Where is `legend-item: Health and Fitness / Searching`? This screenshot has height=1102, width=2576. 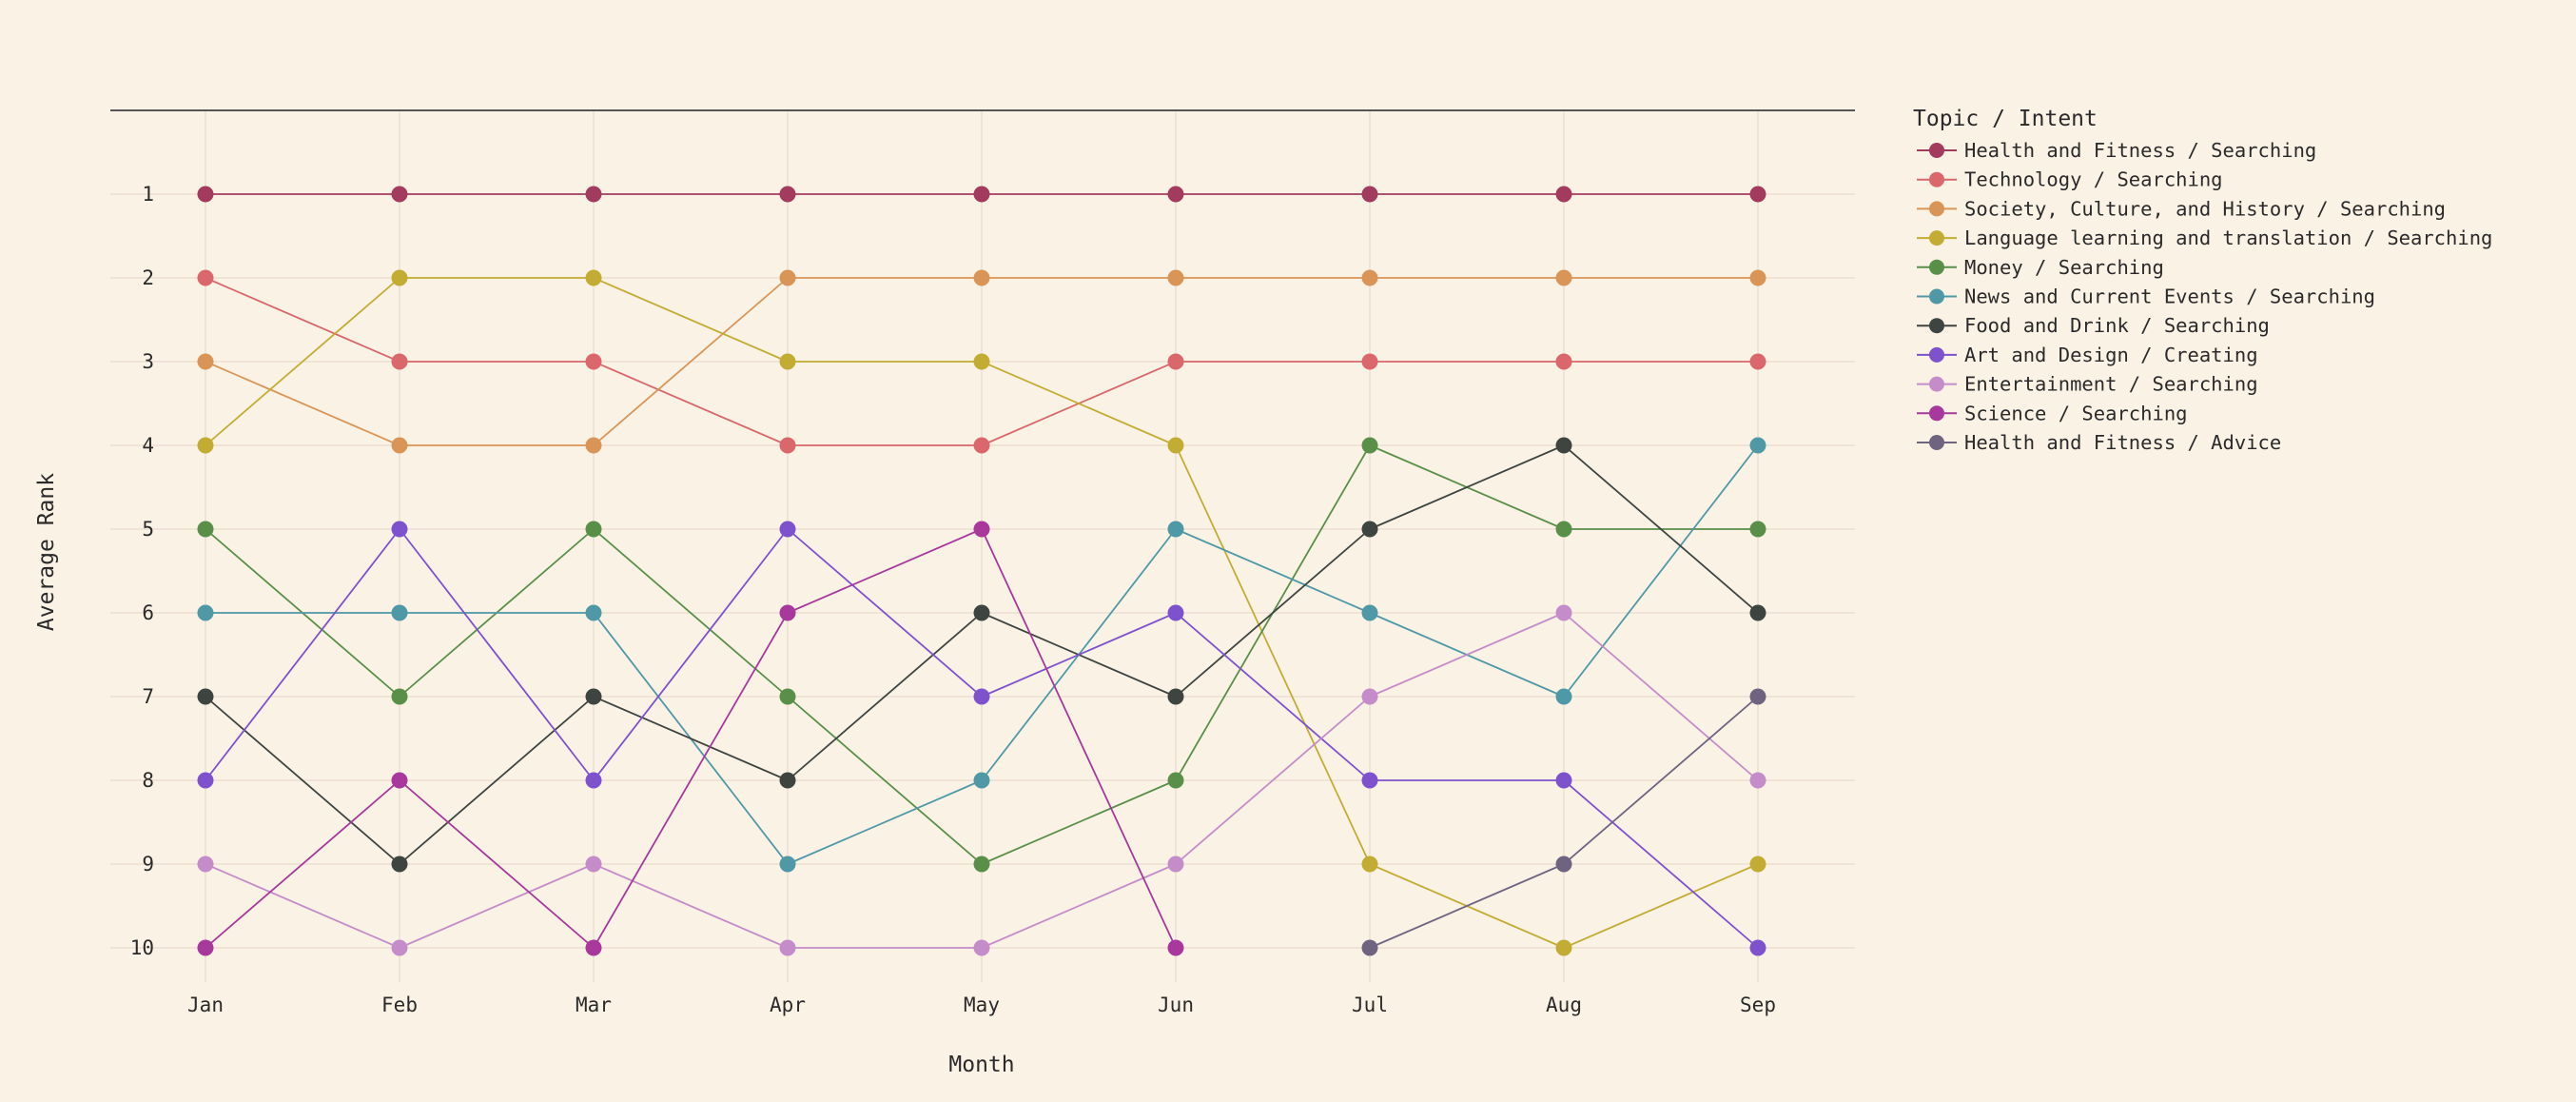 legend-item: Health and Fitness / Searching is located at coordinates (2117, 150).